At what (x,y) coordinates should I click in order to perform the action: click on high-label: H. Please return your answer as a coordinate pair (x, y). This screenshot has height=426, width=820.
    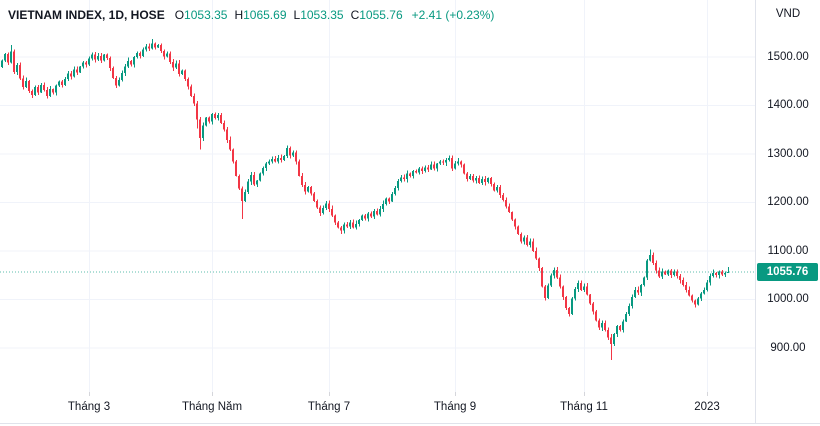
    Looking at the image, I should click on (239, 15).